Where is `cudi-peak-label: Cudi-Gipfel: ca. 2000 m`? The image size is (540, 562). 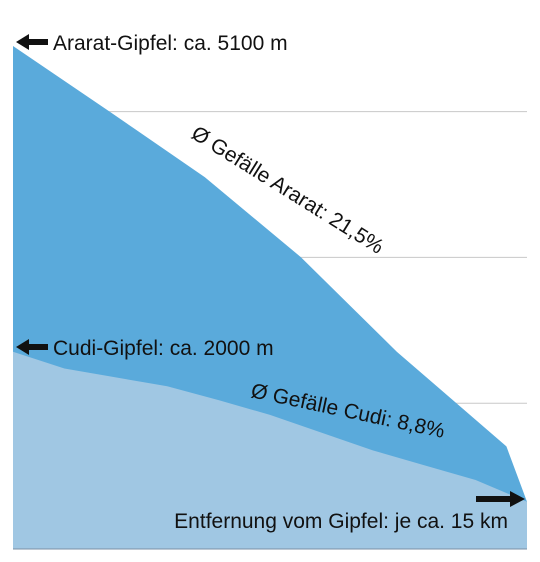 cudi-peak-label: Cudi-Gipfel: ca. 2000 m is located at coordinates (163, 348).